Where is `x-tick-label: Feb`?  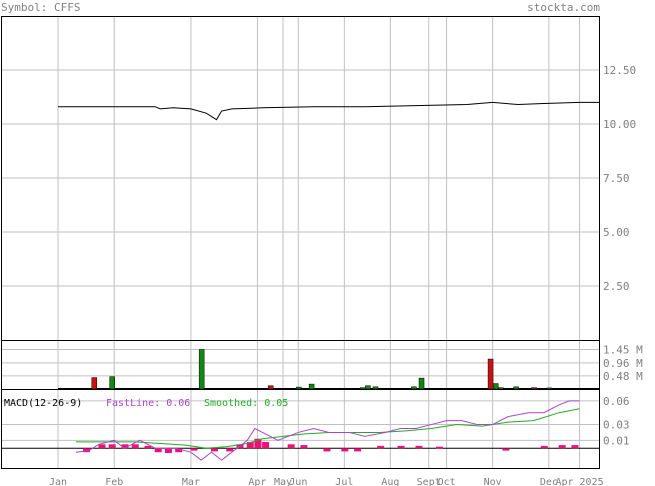
x-tick-label: Feb is located at coordinates (114, 481).